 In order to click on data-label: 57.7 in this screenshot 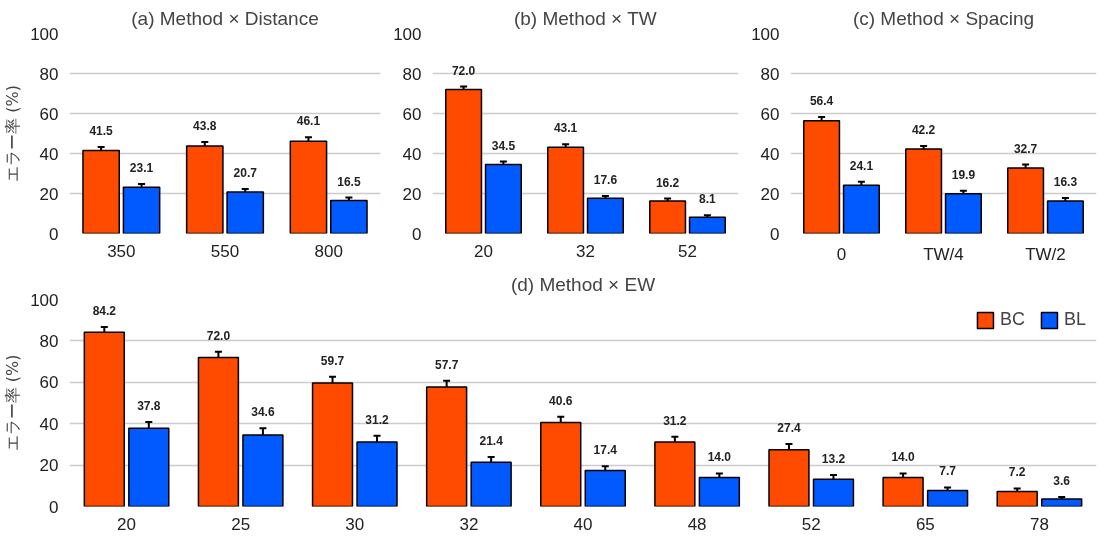, I will do `click(446, 364)`.